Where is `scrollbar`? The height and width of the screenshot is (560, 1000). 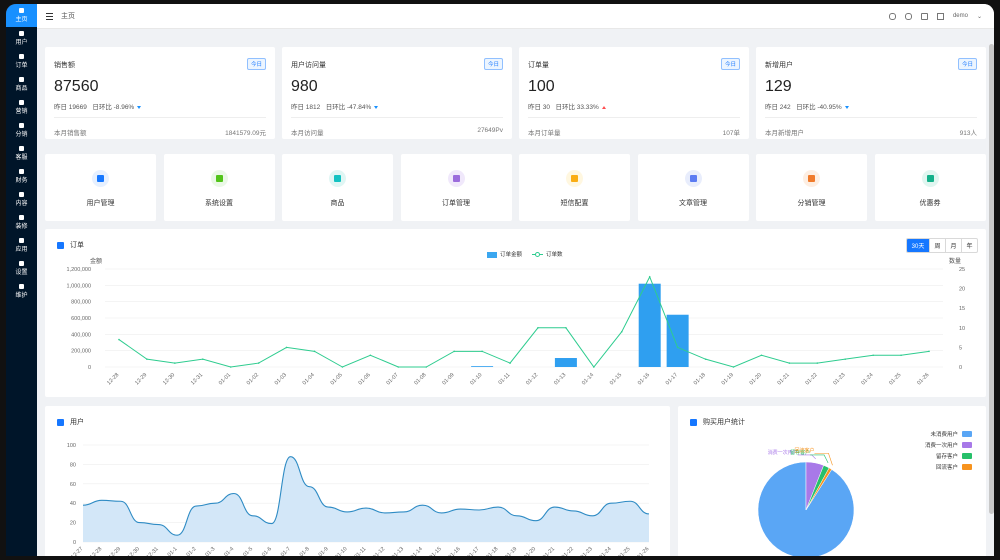 scrollbar is located at coordinates (991, 279).